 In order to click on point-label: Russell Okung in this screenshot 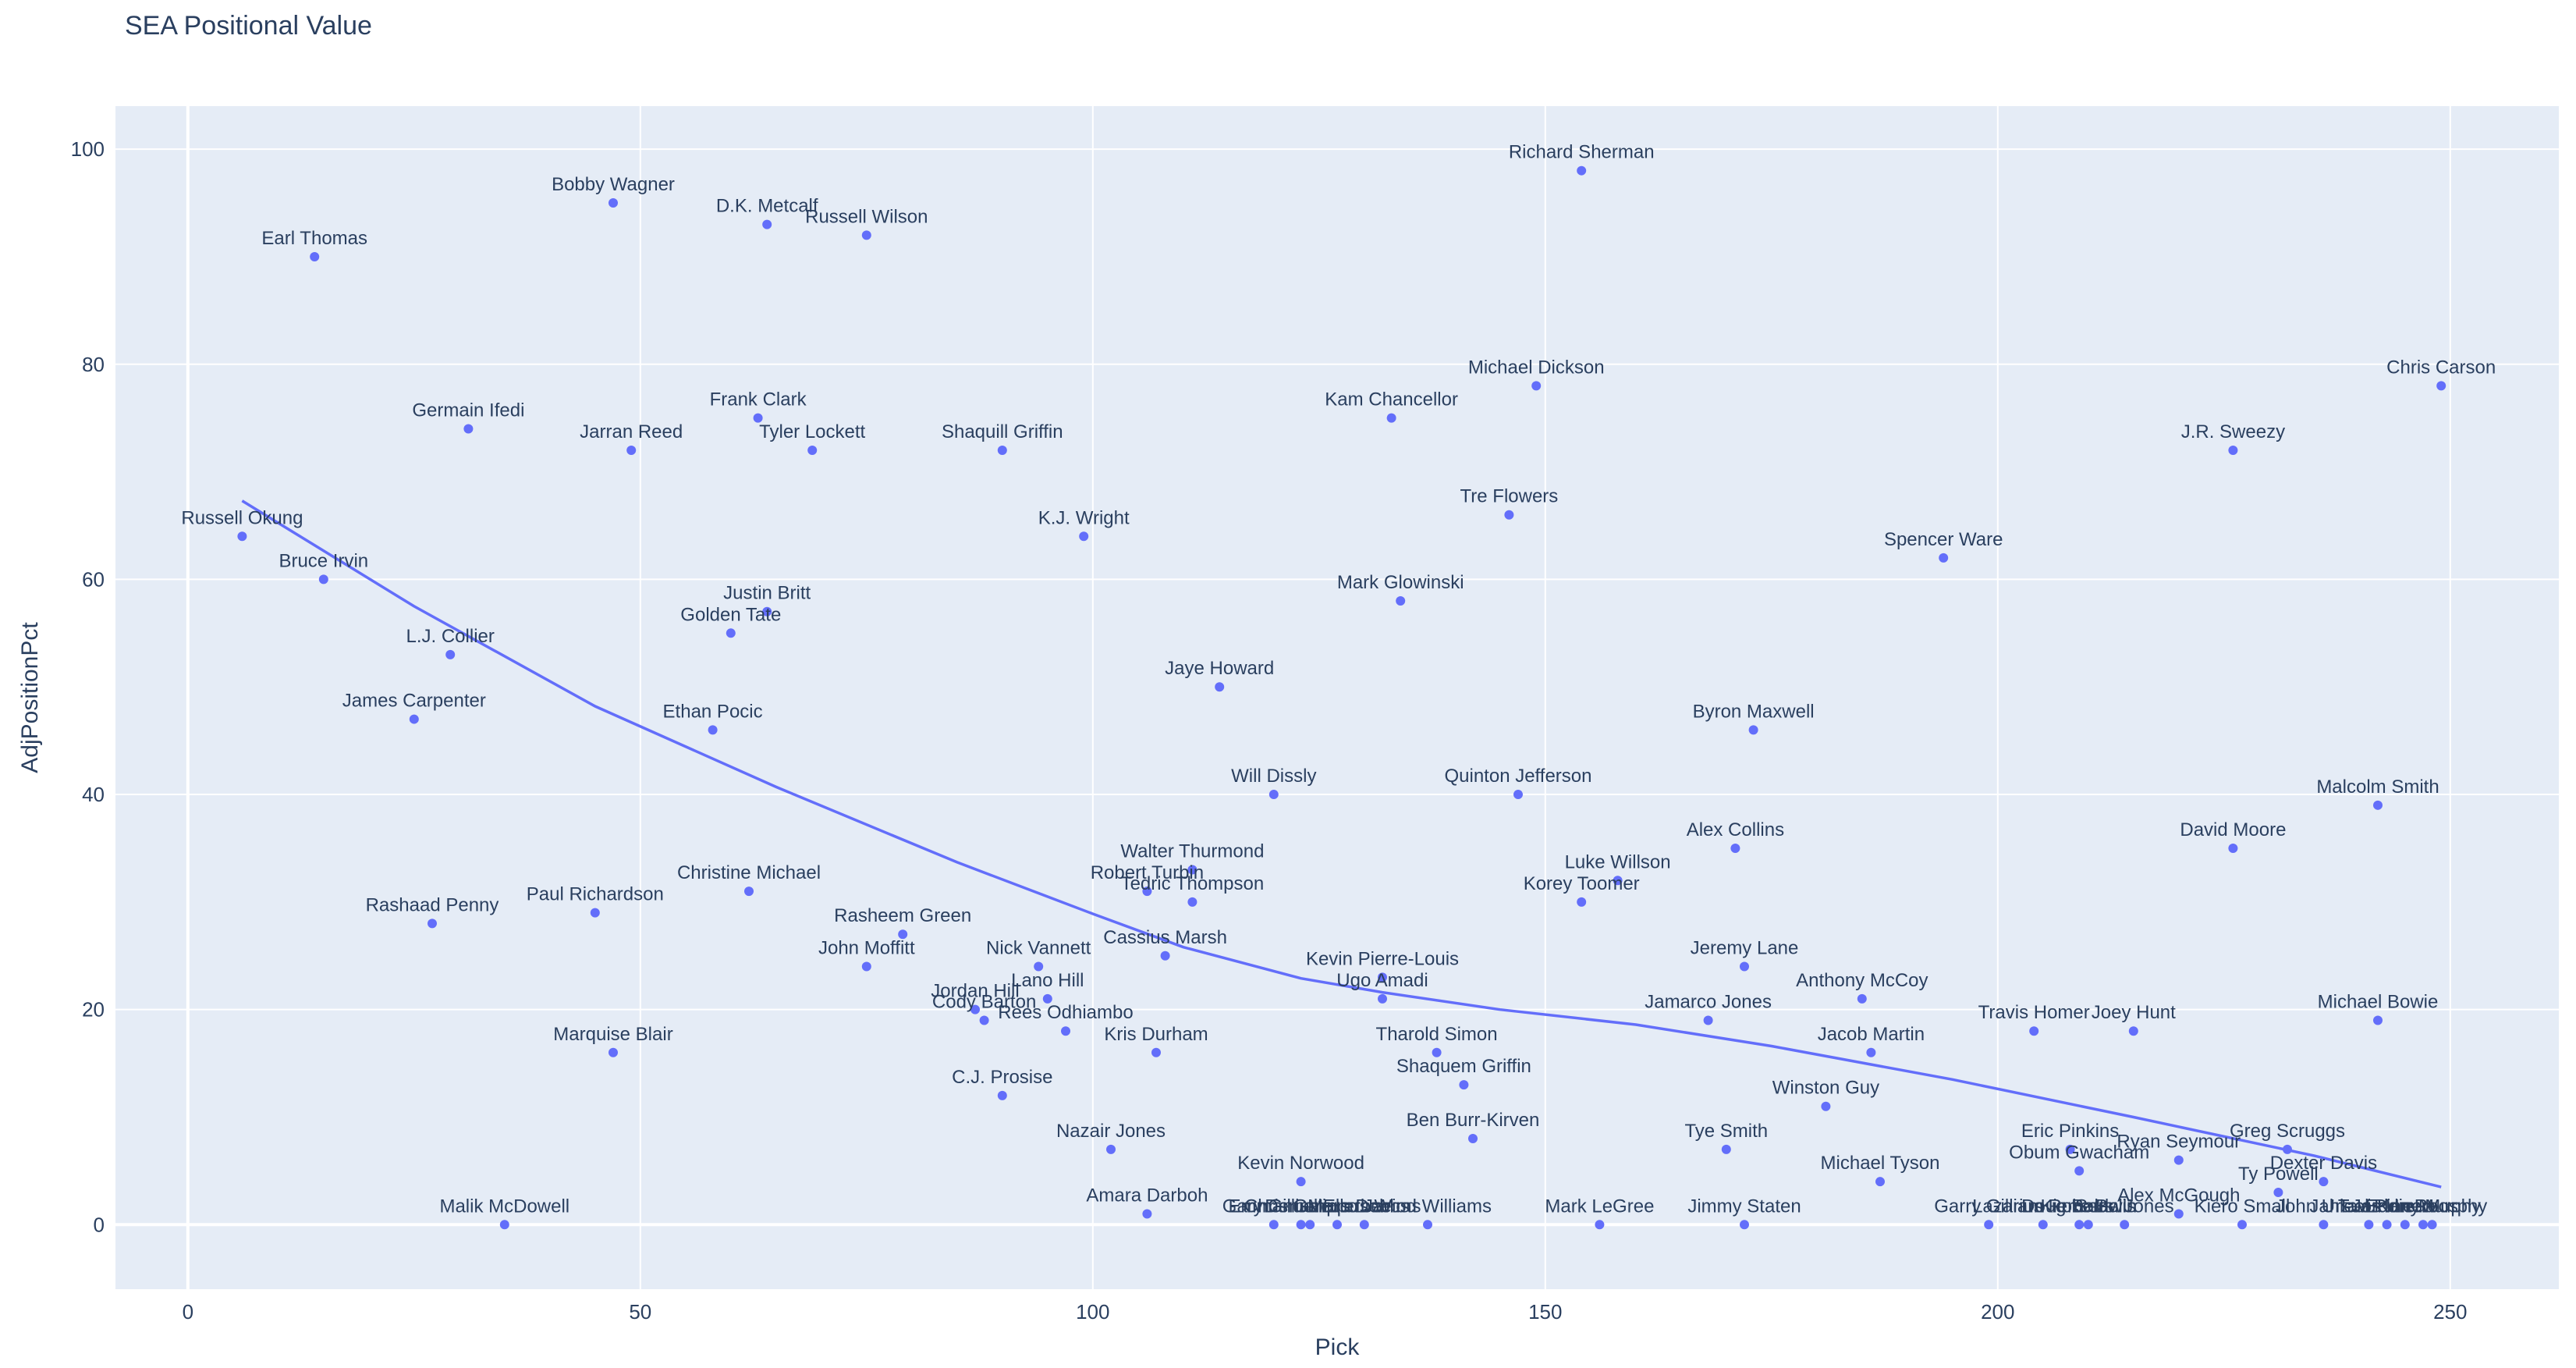, I will do `click(242, 517)`.